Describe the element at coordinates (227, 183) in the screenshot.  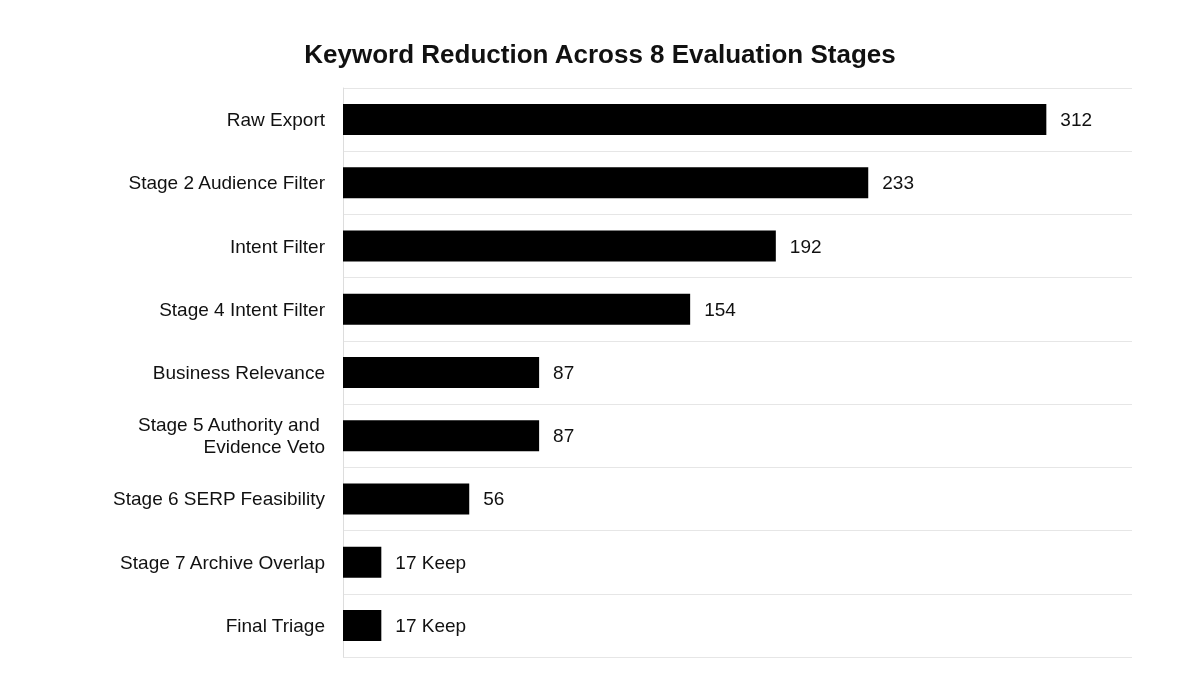
I see `y-tick-label: Stage 2 Audience Filter` at that location.